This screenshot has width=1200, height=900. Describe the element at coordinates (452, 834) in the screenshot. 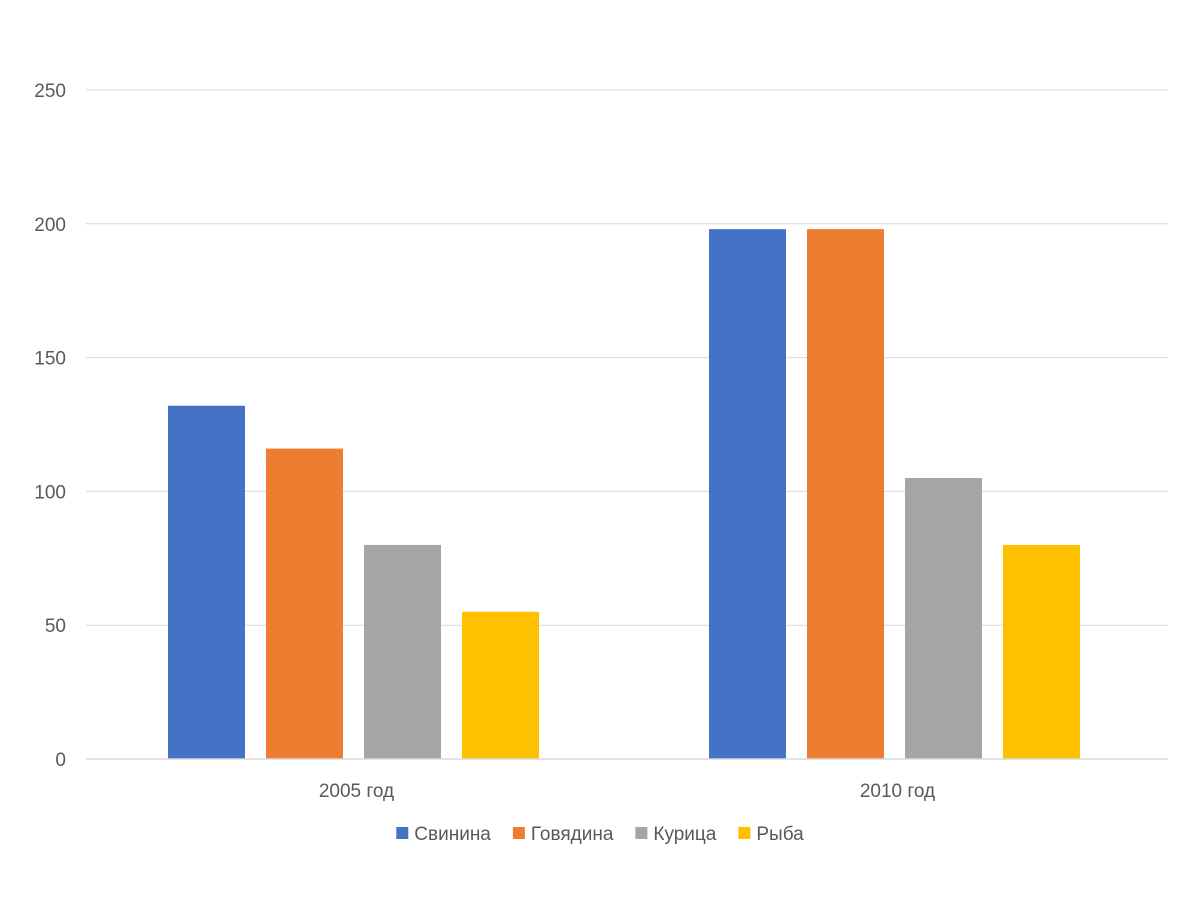

I see `legend-label: Свинина` at that location.